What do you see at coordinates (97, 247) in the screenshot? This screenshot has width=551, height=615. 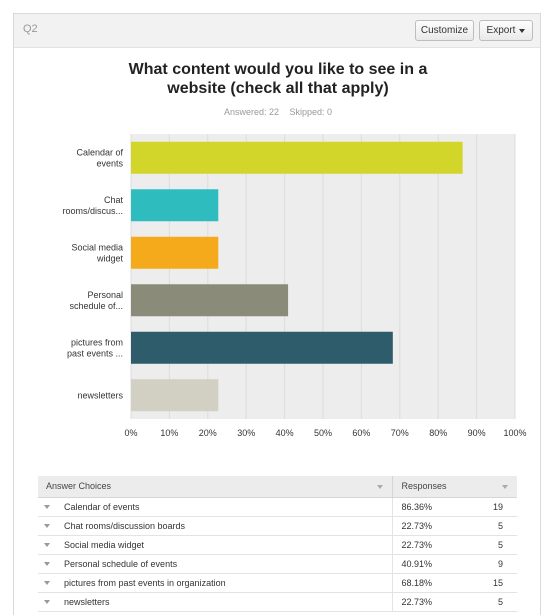 I see `category-label: Social media` at bounding box center [97, 247].